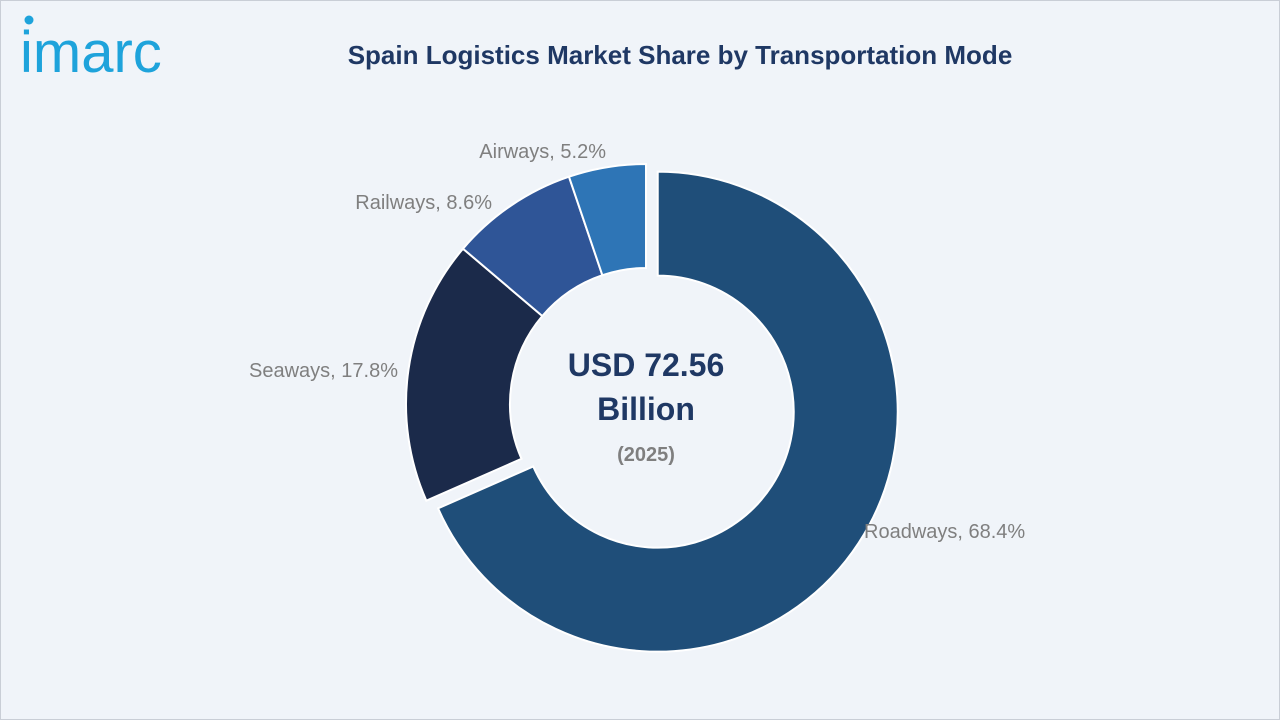 This screenshot has height=720, width=1280. Describe the element at coordinates (323, 371) in the screenshot. I see `data-label-seaways: Seaways, 17.8%` at that location.